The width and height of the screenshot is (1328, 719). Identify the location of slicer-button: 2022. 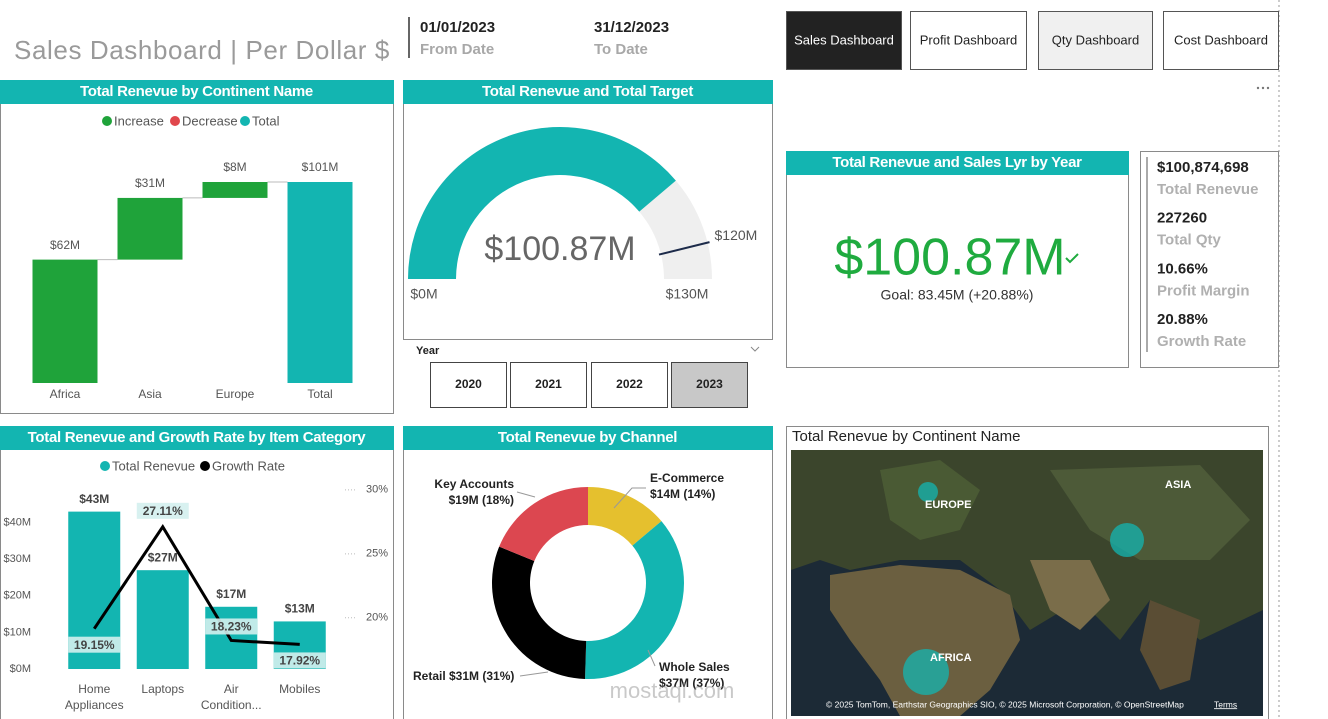
(629, 385).